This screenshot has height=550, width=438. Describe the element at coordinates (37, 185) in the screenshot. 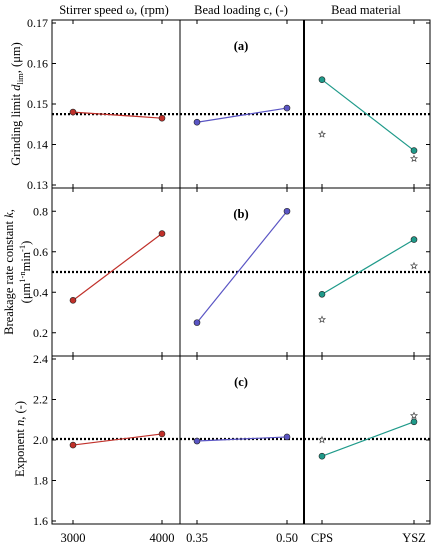

I see `y-tick-label: 0.13` at that location.